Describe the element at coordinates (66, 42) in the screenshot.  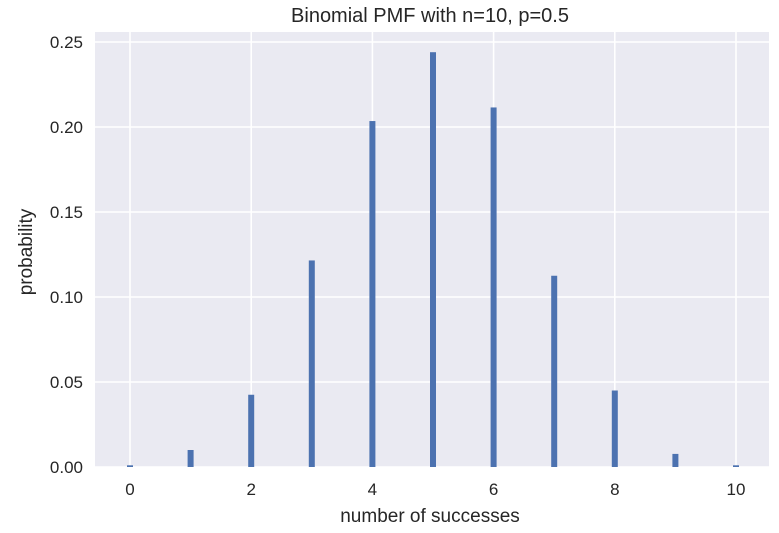
I see `y-tick-label: 0.25` at that location.